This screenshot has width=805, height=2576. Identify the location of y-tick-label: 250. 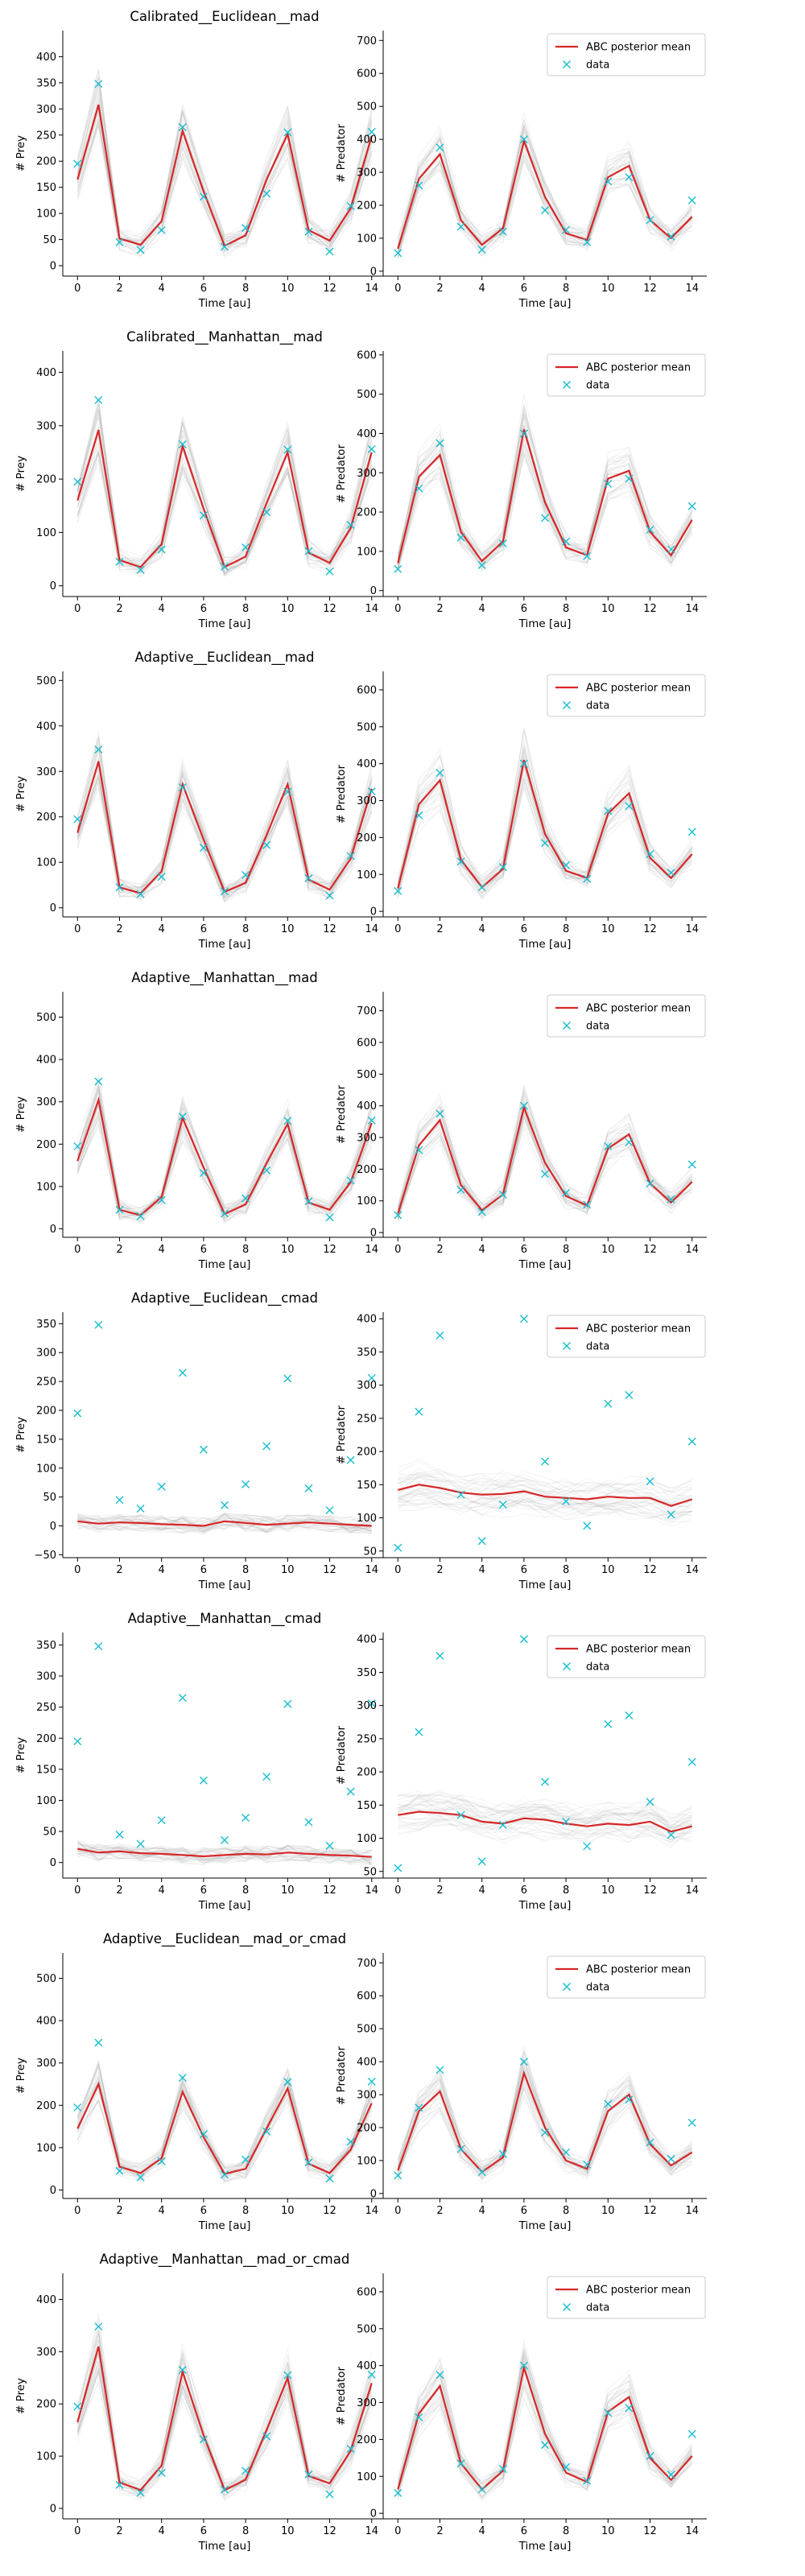
(367, 1419).